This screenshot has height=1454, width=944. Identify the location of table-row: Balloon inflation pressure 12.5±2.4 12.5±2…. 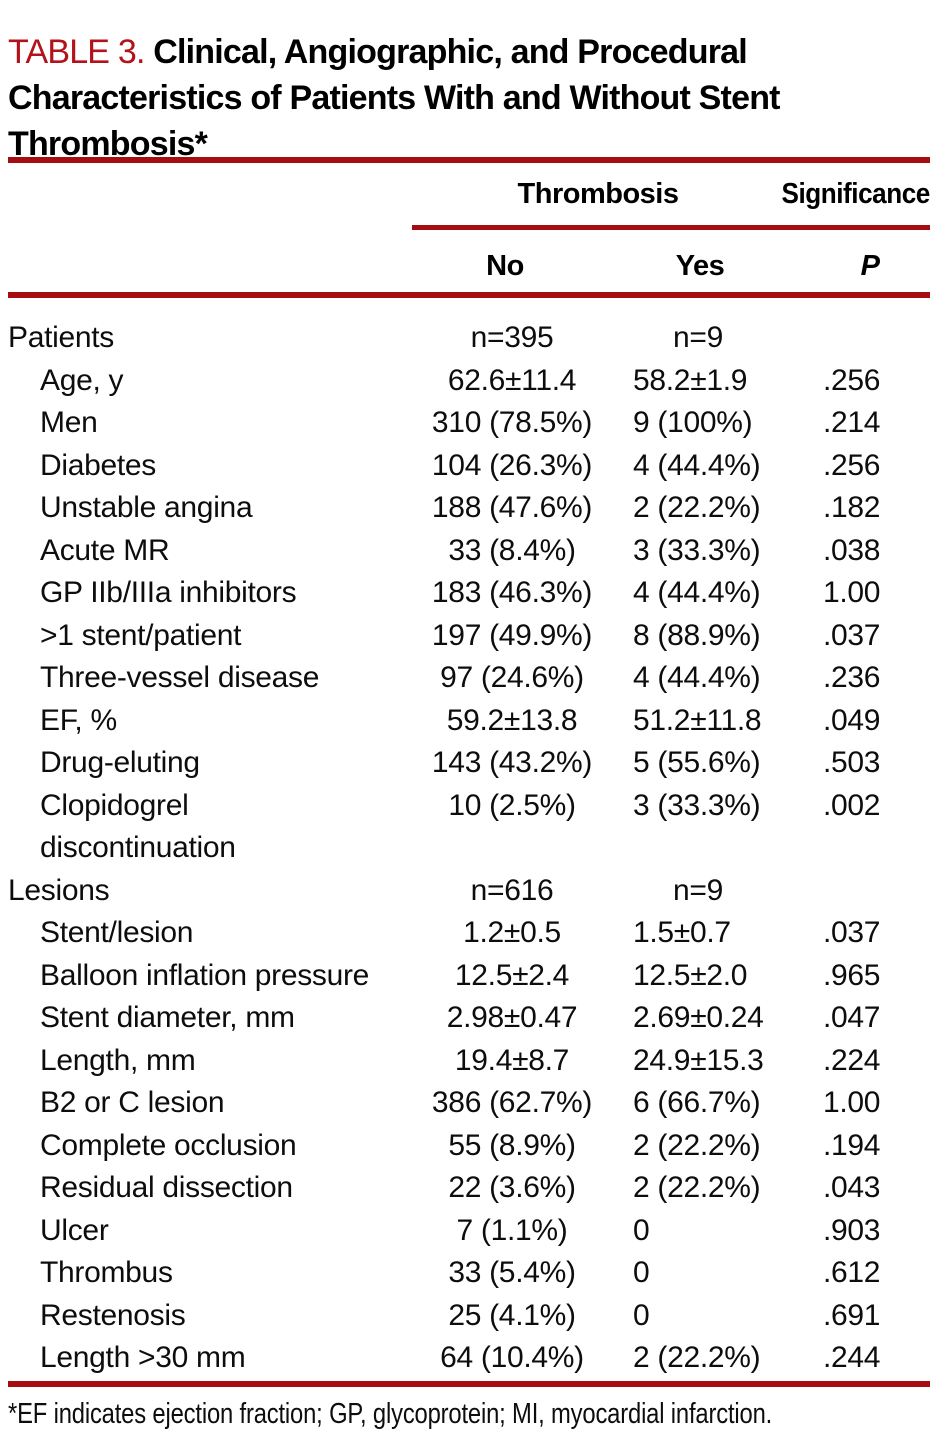
(469, 976).